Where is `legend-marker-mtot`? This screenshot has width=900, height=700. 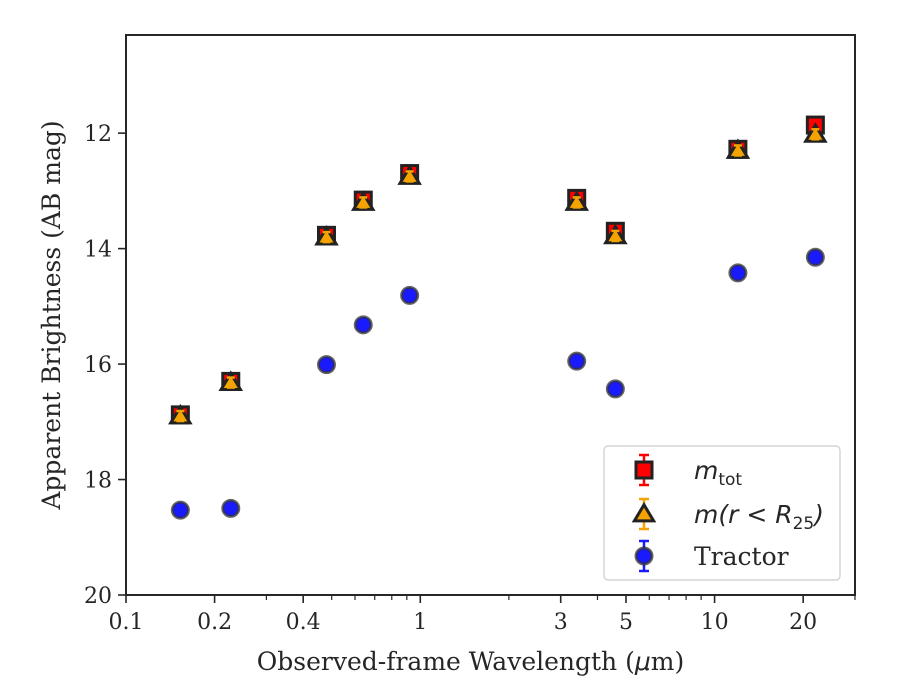 legend-marker-mtot is located at coordinates (644, 470).